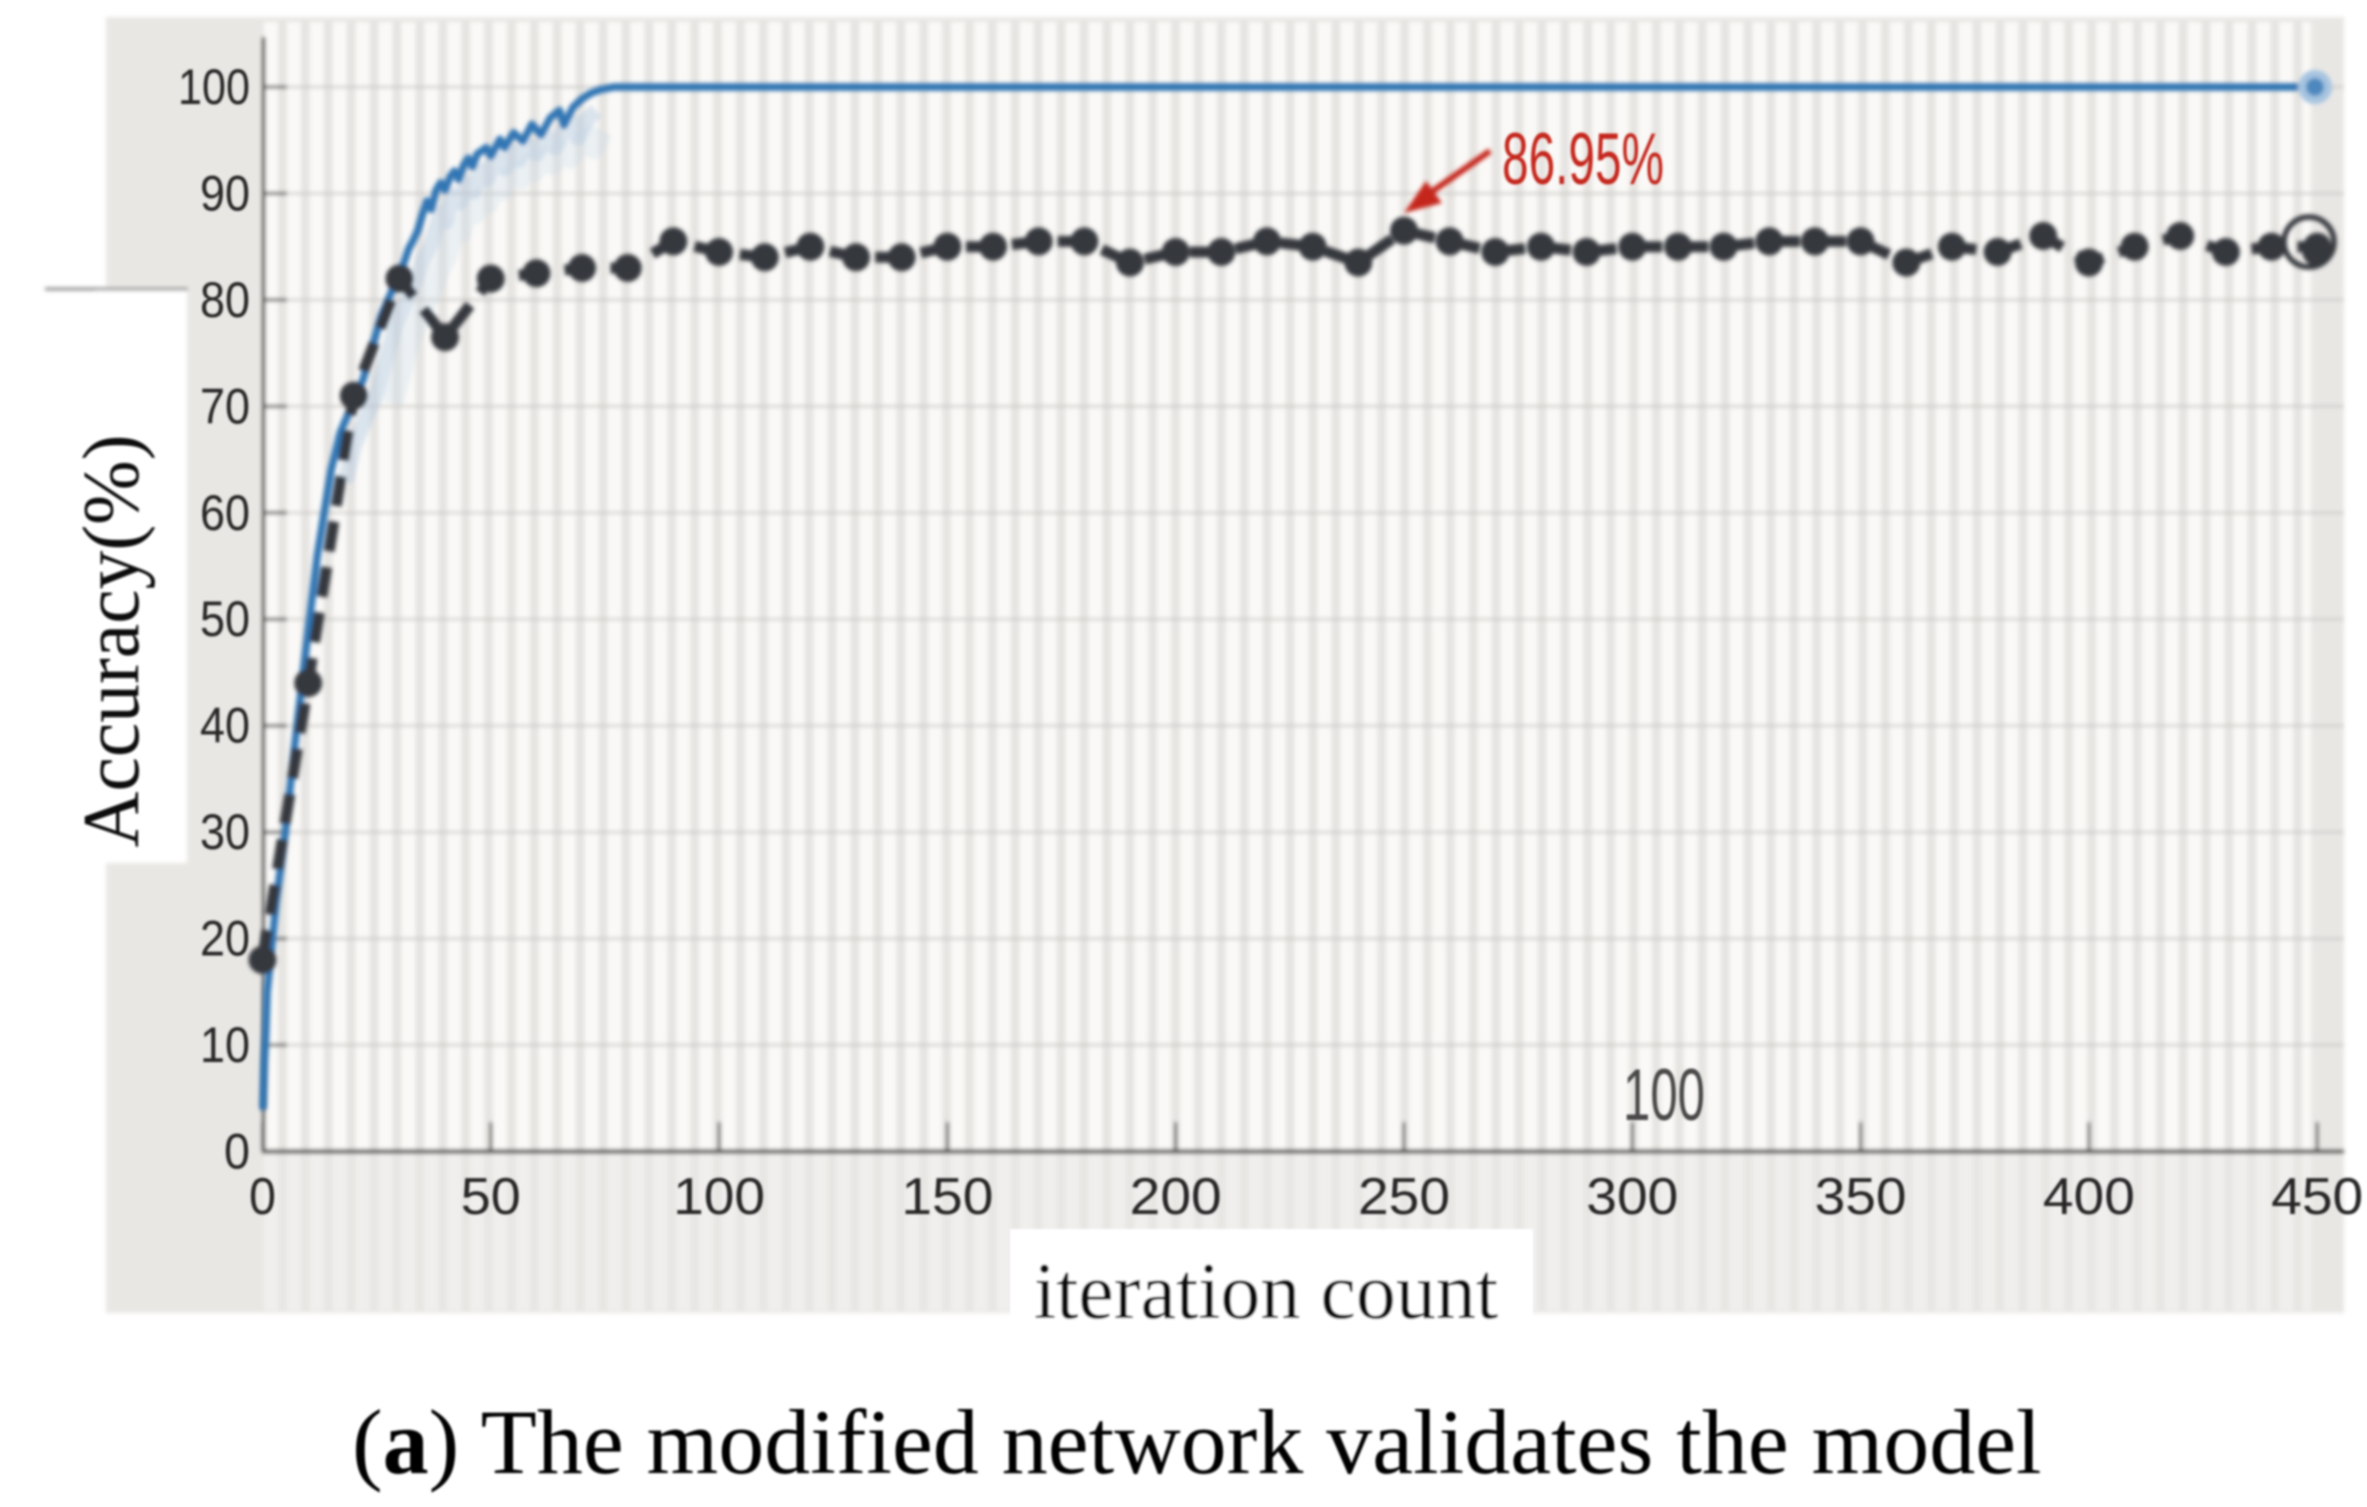  Describe the element at coordinates (1404, 1197) in the screenshot. I see `svg-text: 250` at that location.